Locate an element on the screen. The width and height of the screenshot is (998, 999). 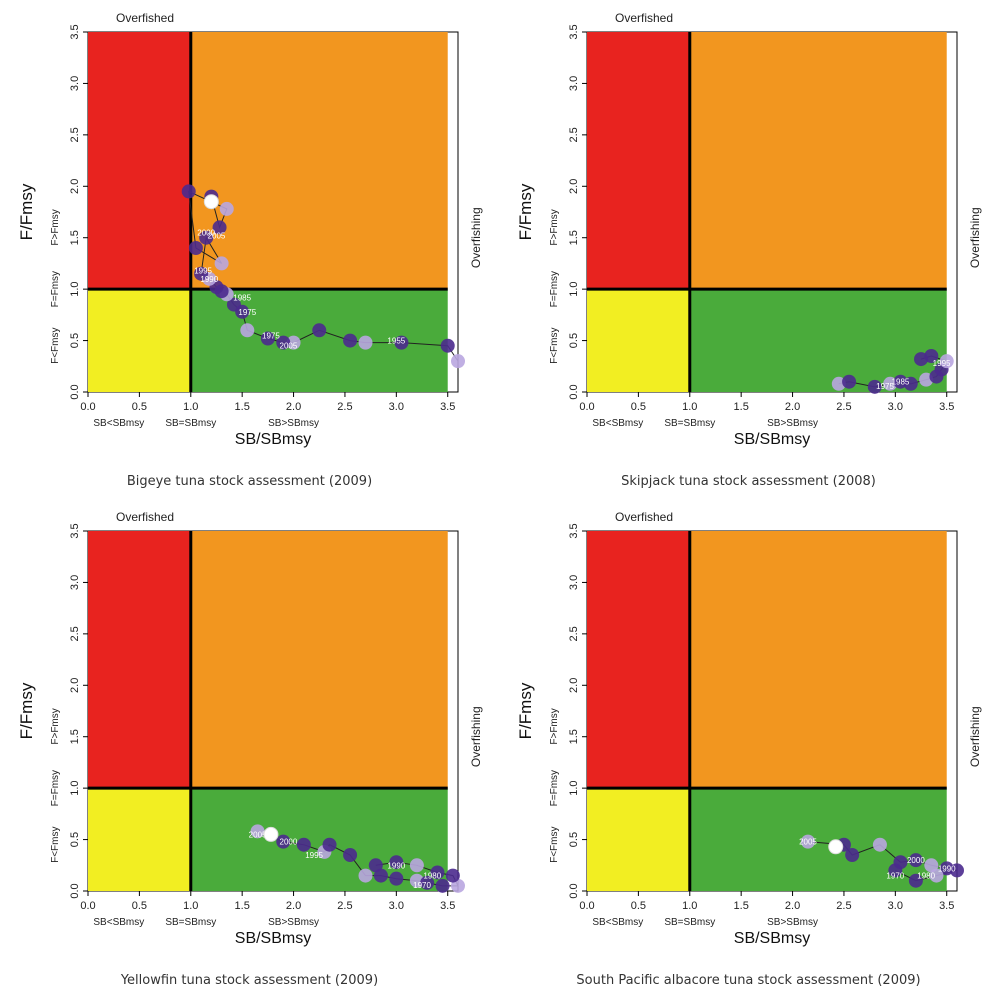
year-label: 1985 is located at coordinates (901, 382).